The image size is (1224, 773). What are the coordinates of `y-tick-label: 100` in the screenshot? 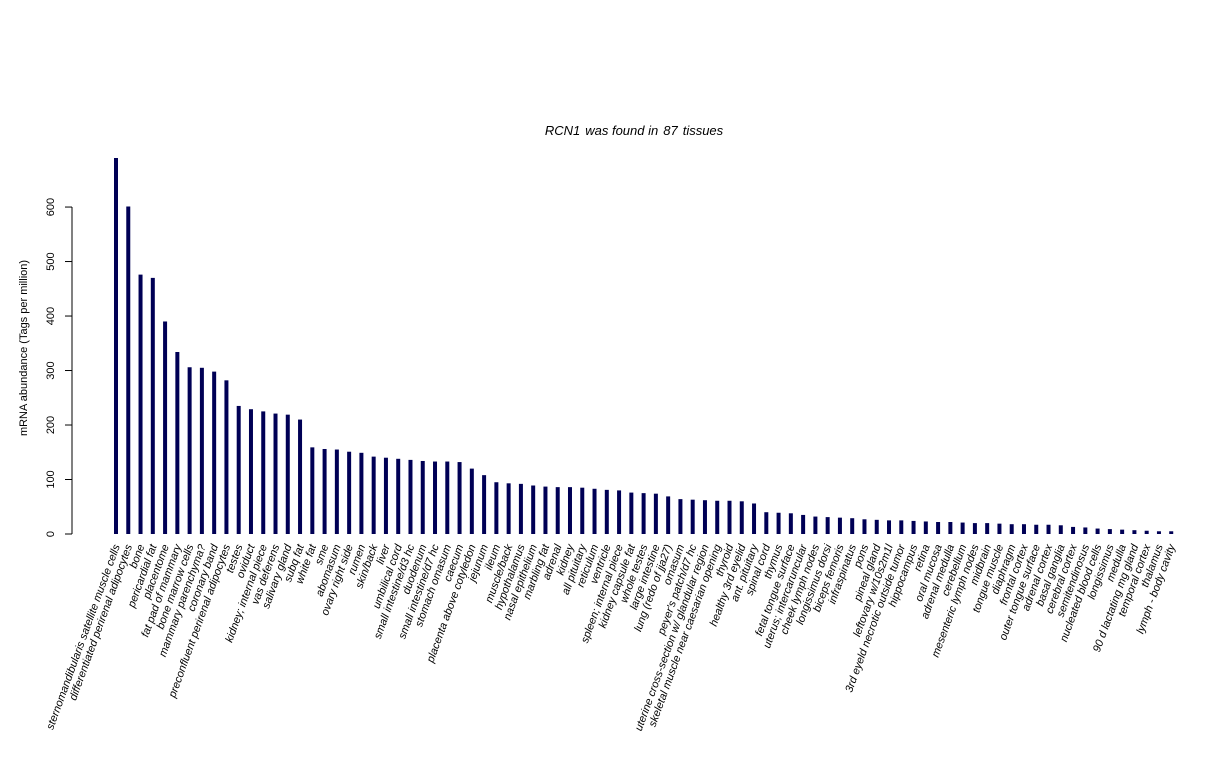 It's located at (51, 479).